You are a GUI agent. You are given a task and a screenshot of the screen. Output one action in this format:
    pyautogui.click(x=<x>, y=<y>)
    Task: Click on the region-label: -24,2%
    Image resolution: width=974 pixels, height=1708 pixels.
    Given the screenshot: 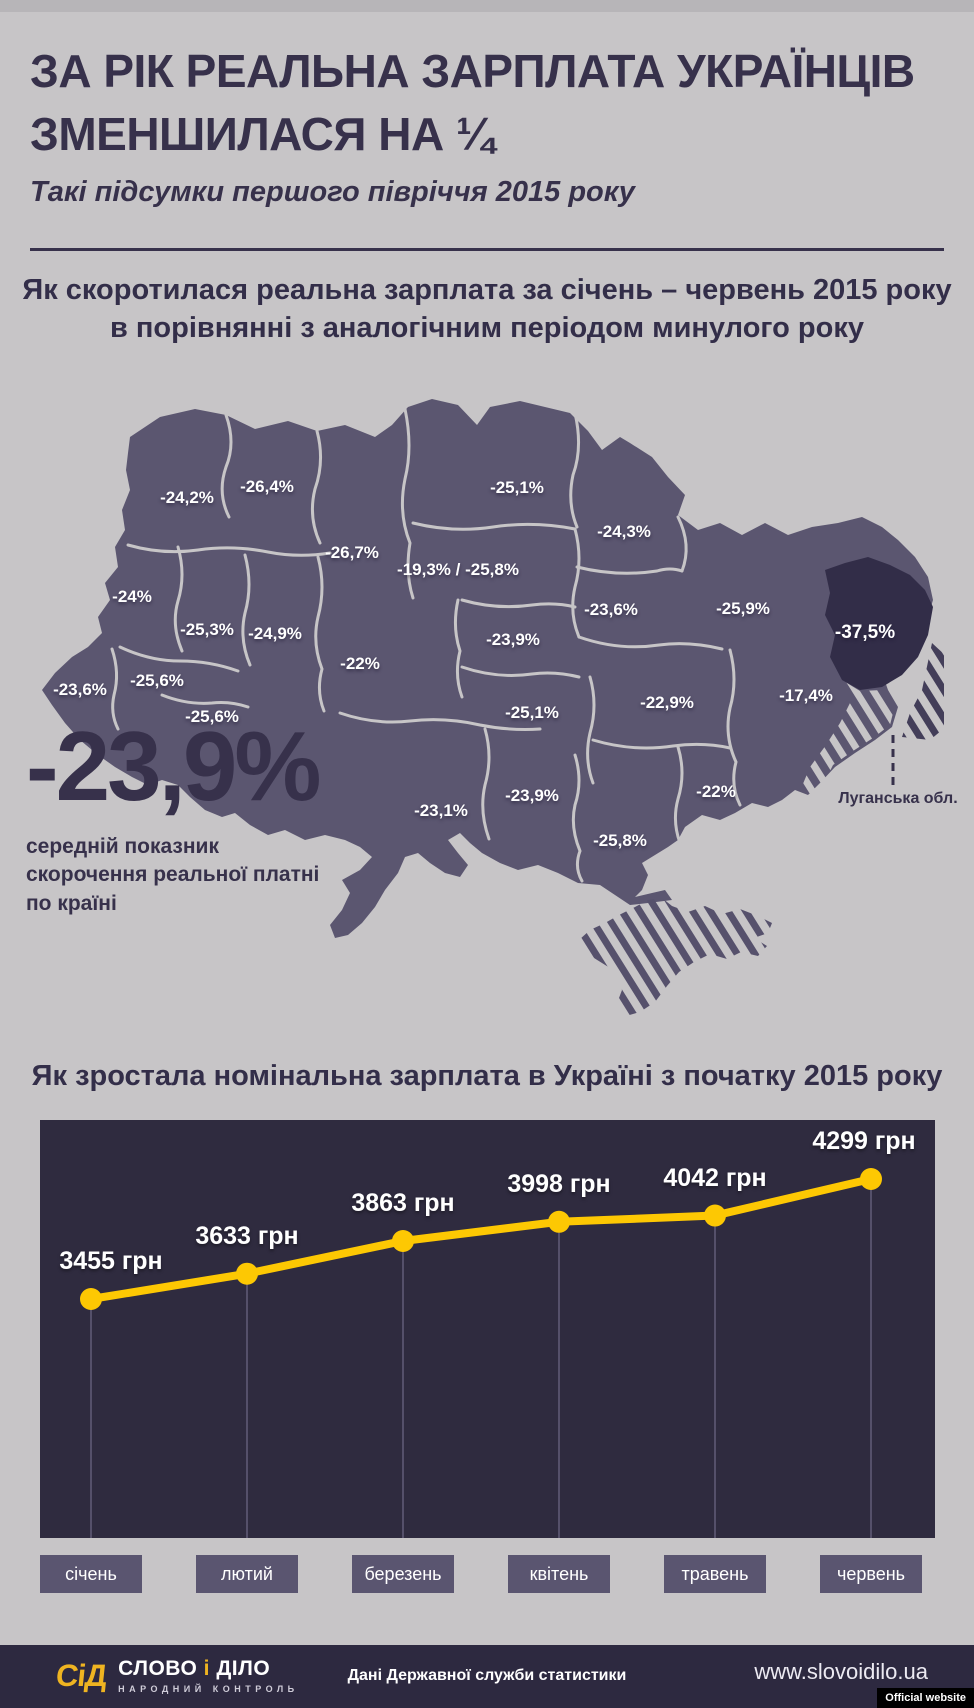 What is the action you would take?
    pyautogui.click(x=187, y=497)
    